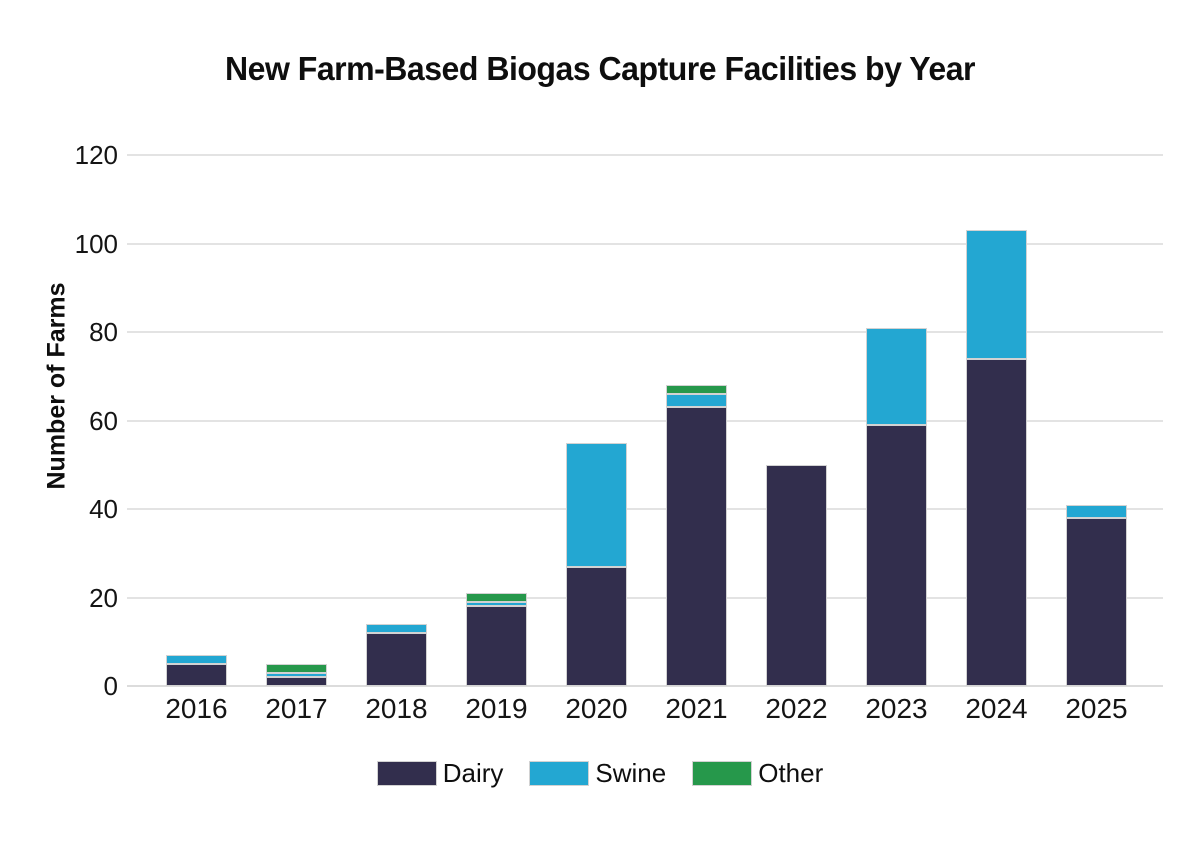 This screenshot has height=850, width=1200. I want to click on y-tick-label-100: 100, so click(96, 243).